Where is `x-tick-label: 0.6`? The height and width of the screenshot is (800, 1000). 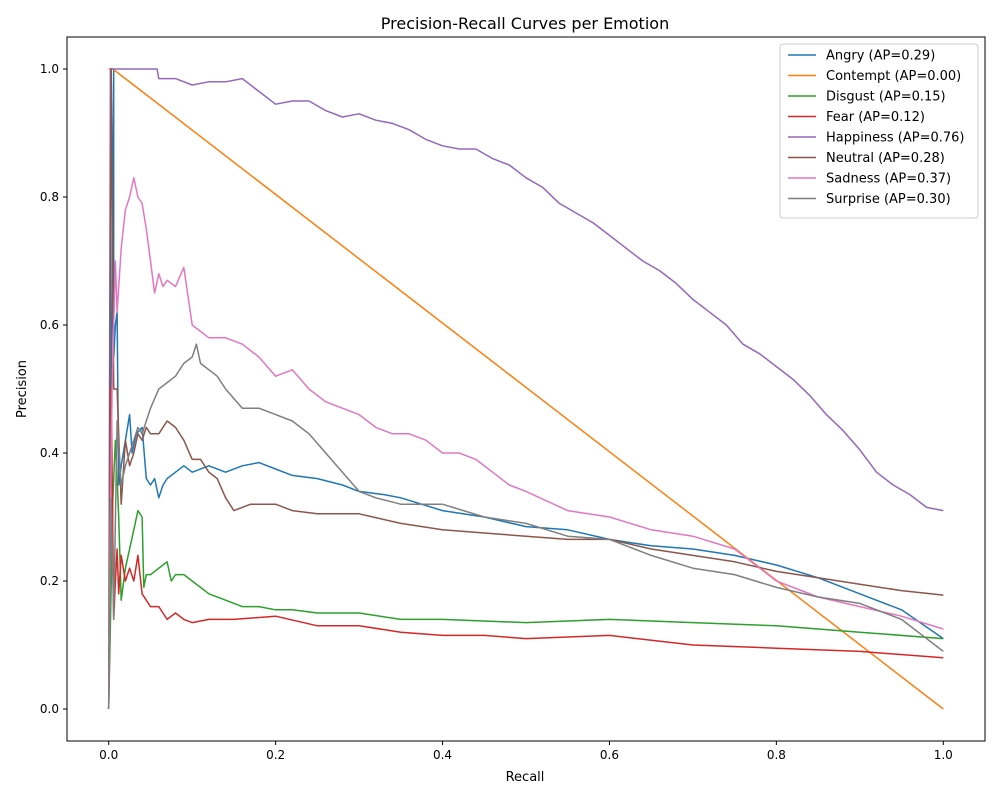 x-tick-label: 0.6 is located at coordinates (609, 755).